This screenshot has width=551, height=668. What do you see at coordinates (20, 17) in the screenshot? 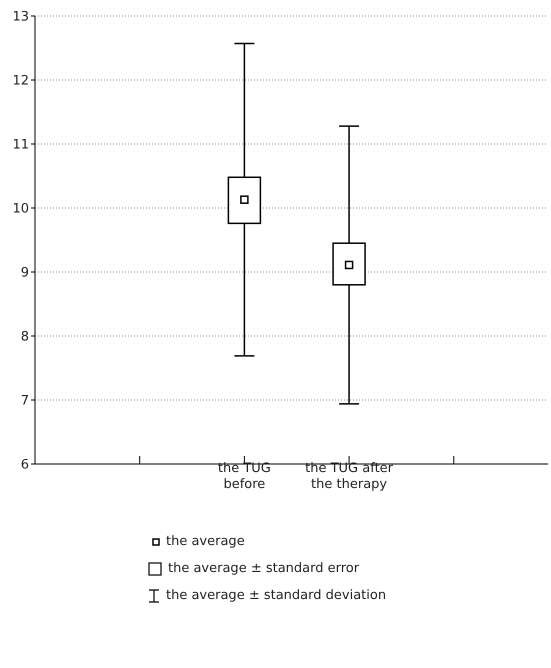
I see `y-tick-label: 13` at bounding box center [20, 17].